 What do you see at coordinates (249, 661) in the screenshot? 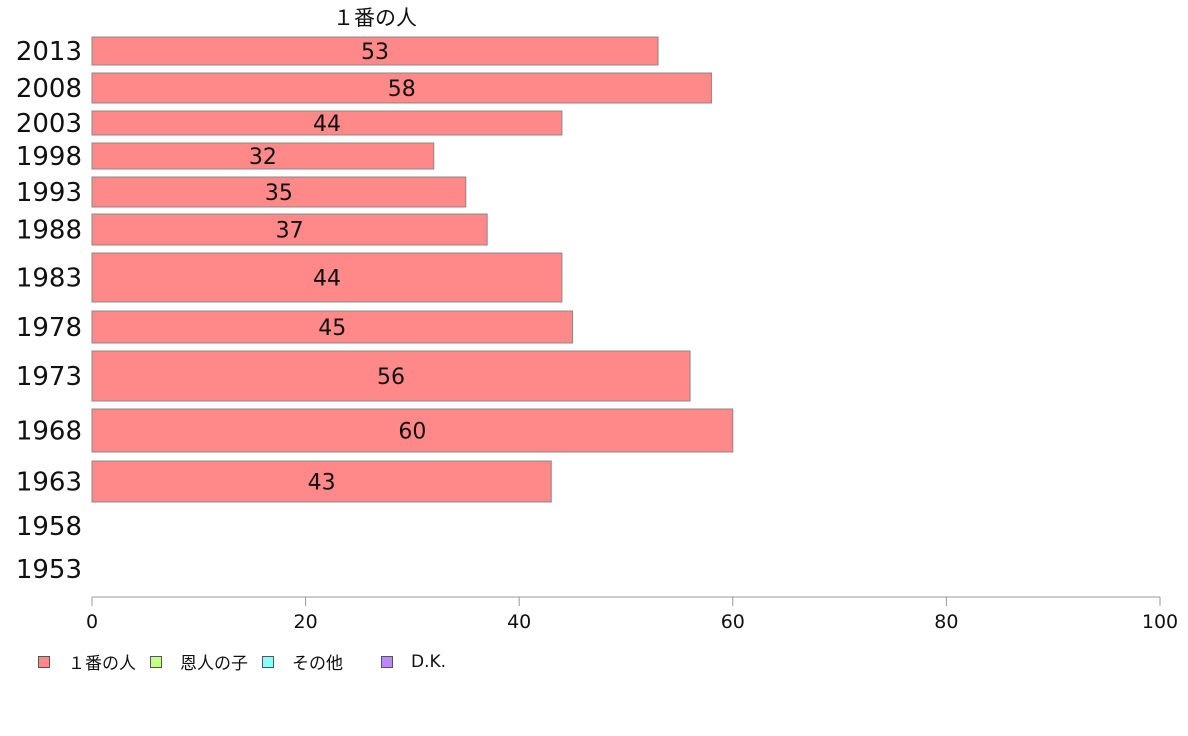
I see `legend: １番の人 恩人の子 その他 D.K.` at bounding box center [249, 661].